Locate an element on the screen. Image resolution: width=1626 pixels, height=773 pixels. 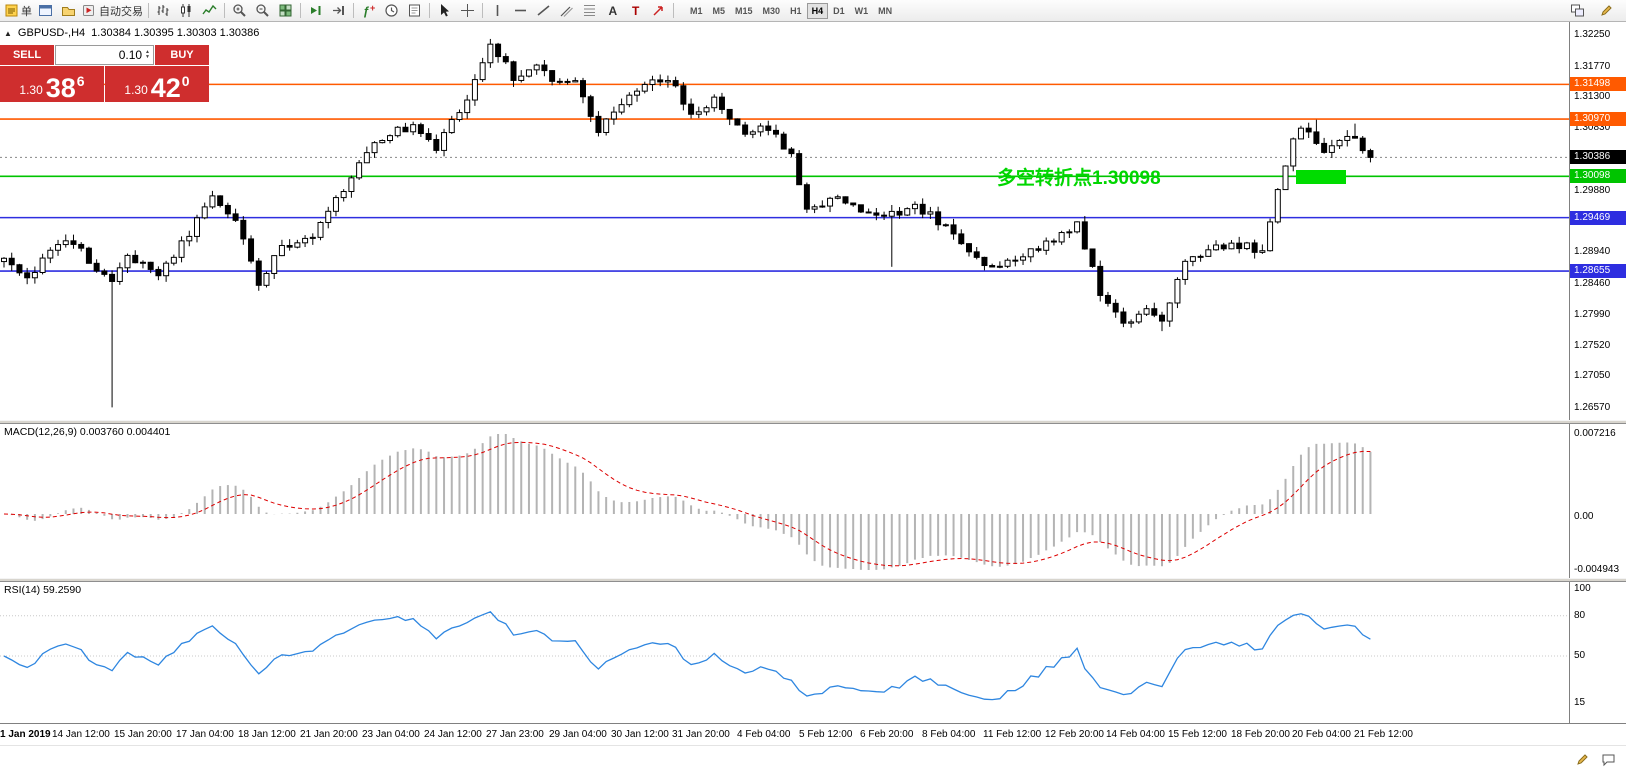
crosshair-button is located at coordinates (467, 11).